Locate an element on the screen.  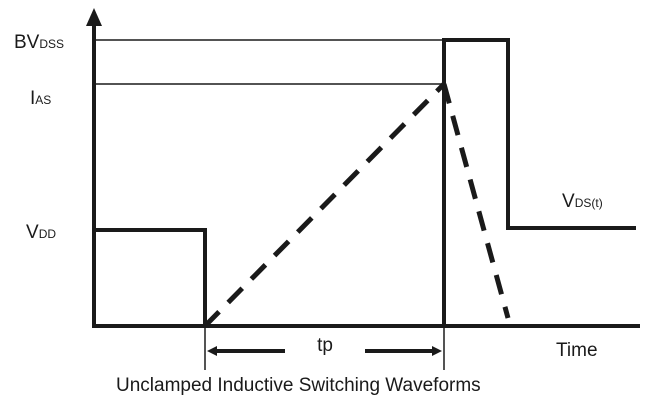
current-ramp-down is located at coordinates (476, 201).